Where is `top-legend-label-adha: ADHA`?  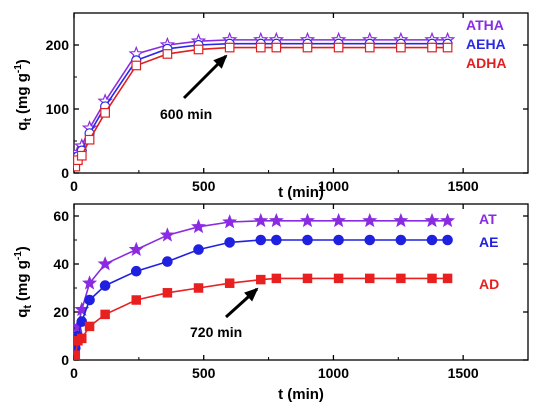 top-legend-label-adha: ADHA is located at coordinates (486, 63).